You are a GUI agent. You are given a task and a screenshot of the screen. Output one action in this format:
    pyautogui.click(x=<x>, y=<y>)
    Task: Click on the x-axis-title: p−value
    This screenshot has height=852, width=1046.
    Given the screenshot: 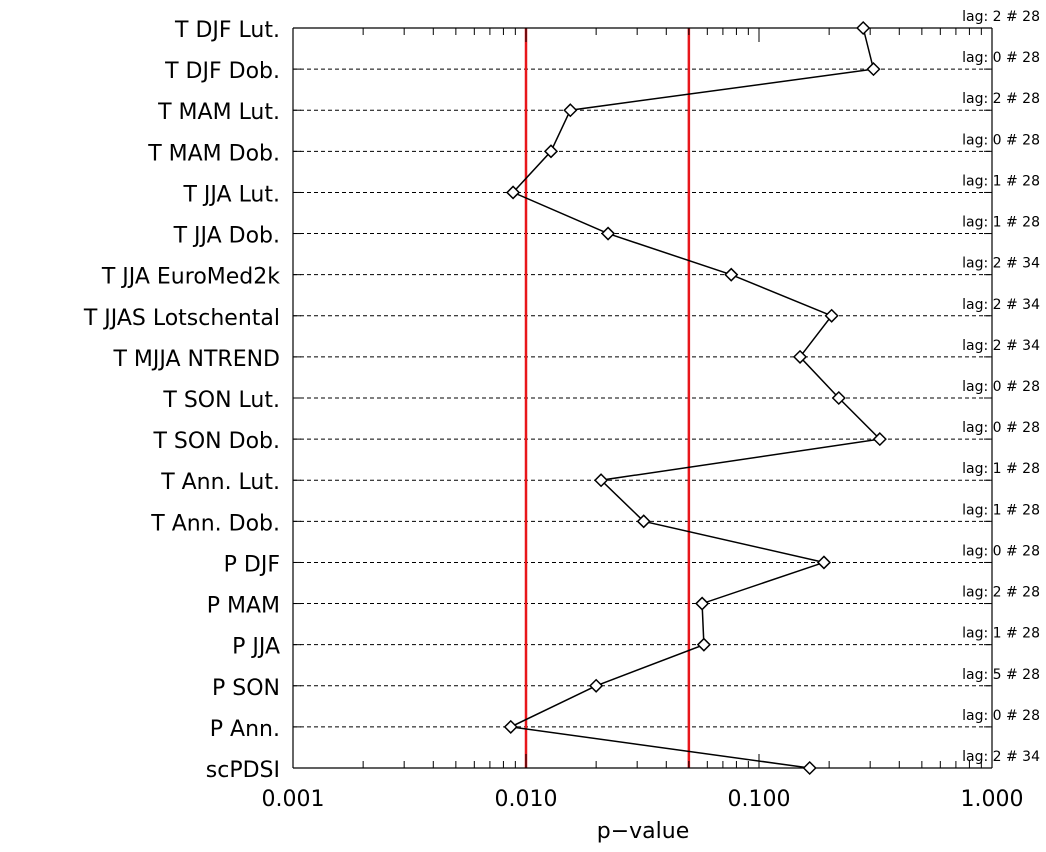 What is the action you would take?
    pyautogui.click(x=643, y=831)
    